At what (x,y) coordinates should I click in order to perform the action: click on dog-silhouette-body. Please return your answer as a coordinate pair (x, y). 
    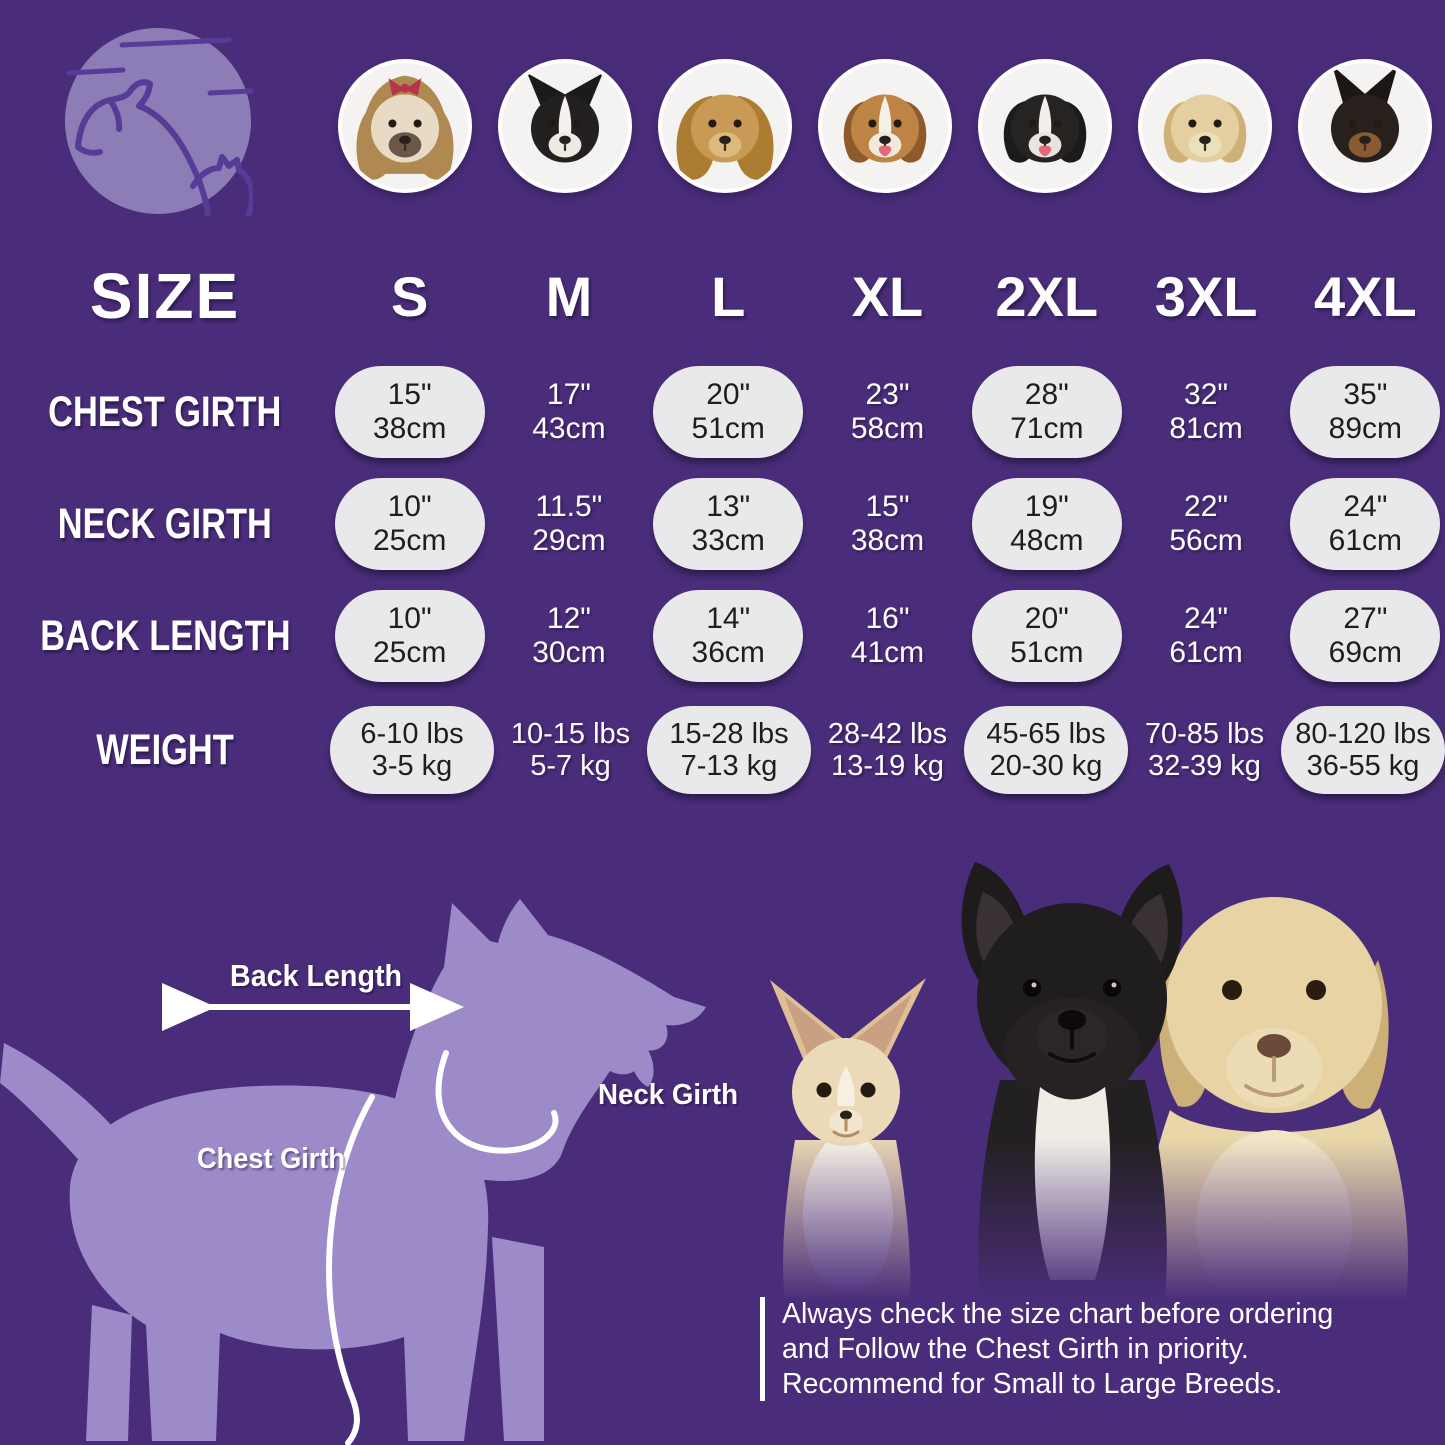
    Looking at the image, I should click on (279, 1263).